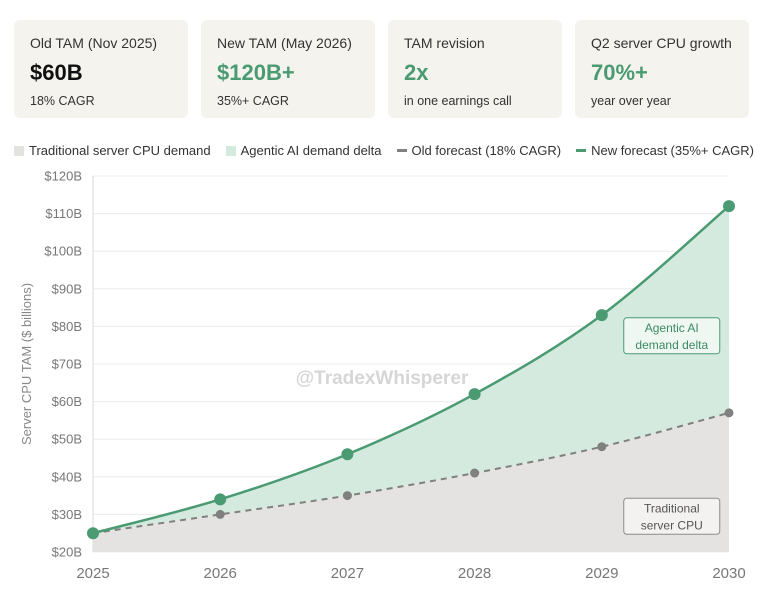 This screenshot has width=771, height=603. What do you see at coordinates (671, 345) in the screenshot?
I see `annotation-text: demand delta` at bounding box center [671, 345].